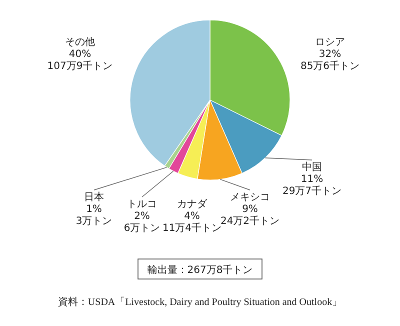  I want to click on slice-label: メキシコ, so click(250, 197).